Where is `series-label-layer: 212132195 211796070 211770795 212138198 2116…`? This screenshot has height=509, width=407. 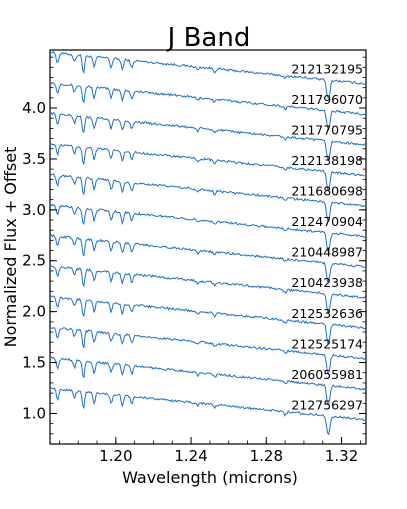 series-label-layer: 212132195 211796070 211770795 212138198 2116… is located at coordinates (327, 236).